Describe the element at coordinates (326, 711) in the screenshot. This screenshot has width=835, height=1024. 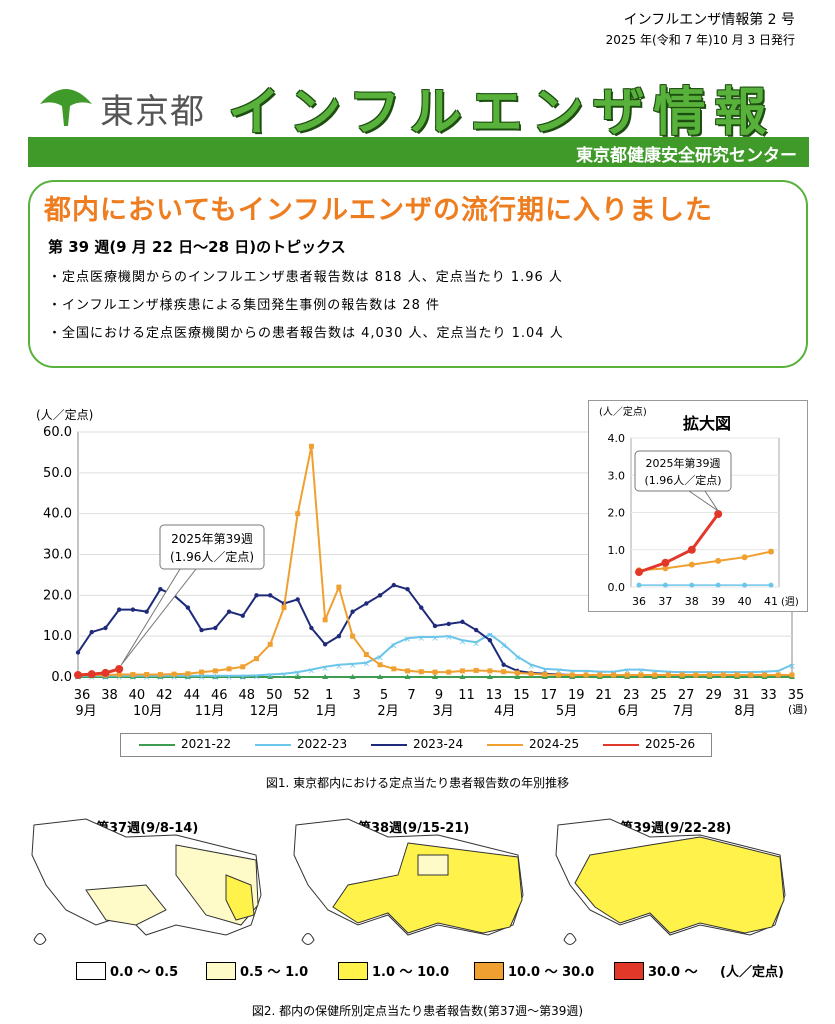
I see `x-month-label: 1月` at that location.